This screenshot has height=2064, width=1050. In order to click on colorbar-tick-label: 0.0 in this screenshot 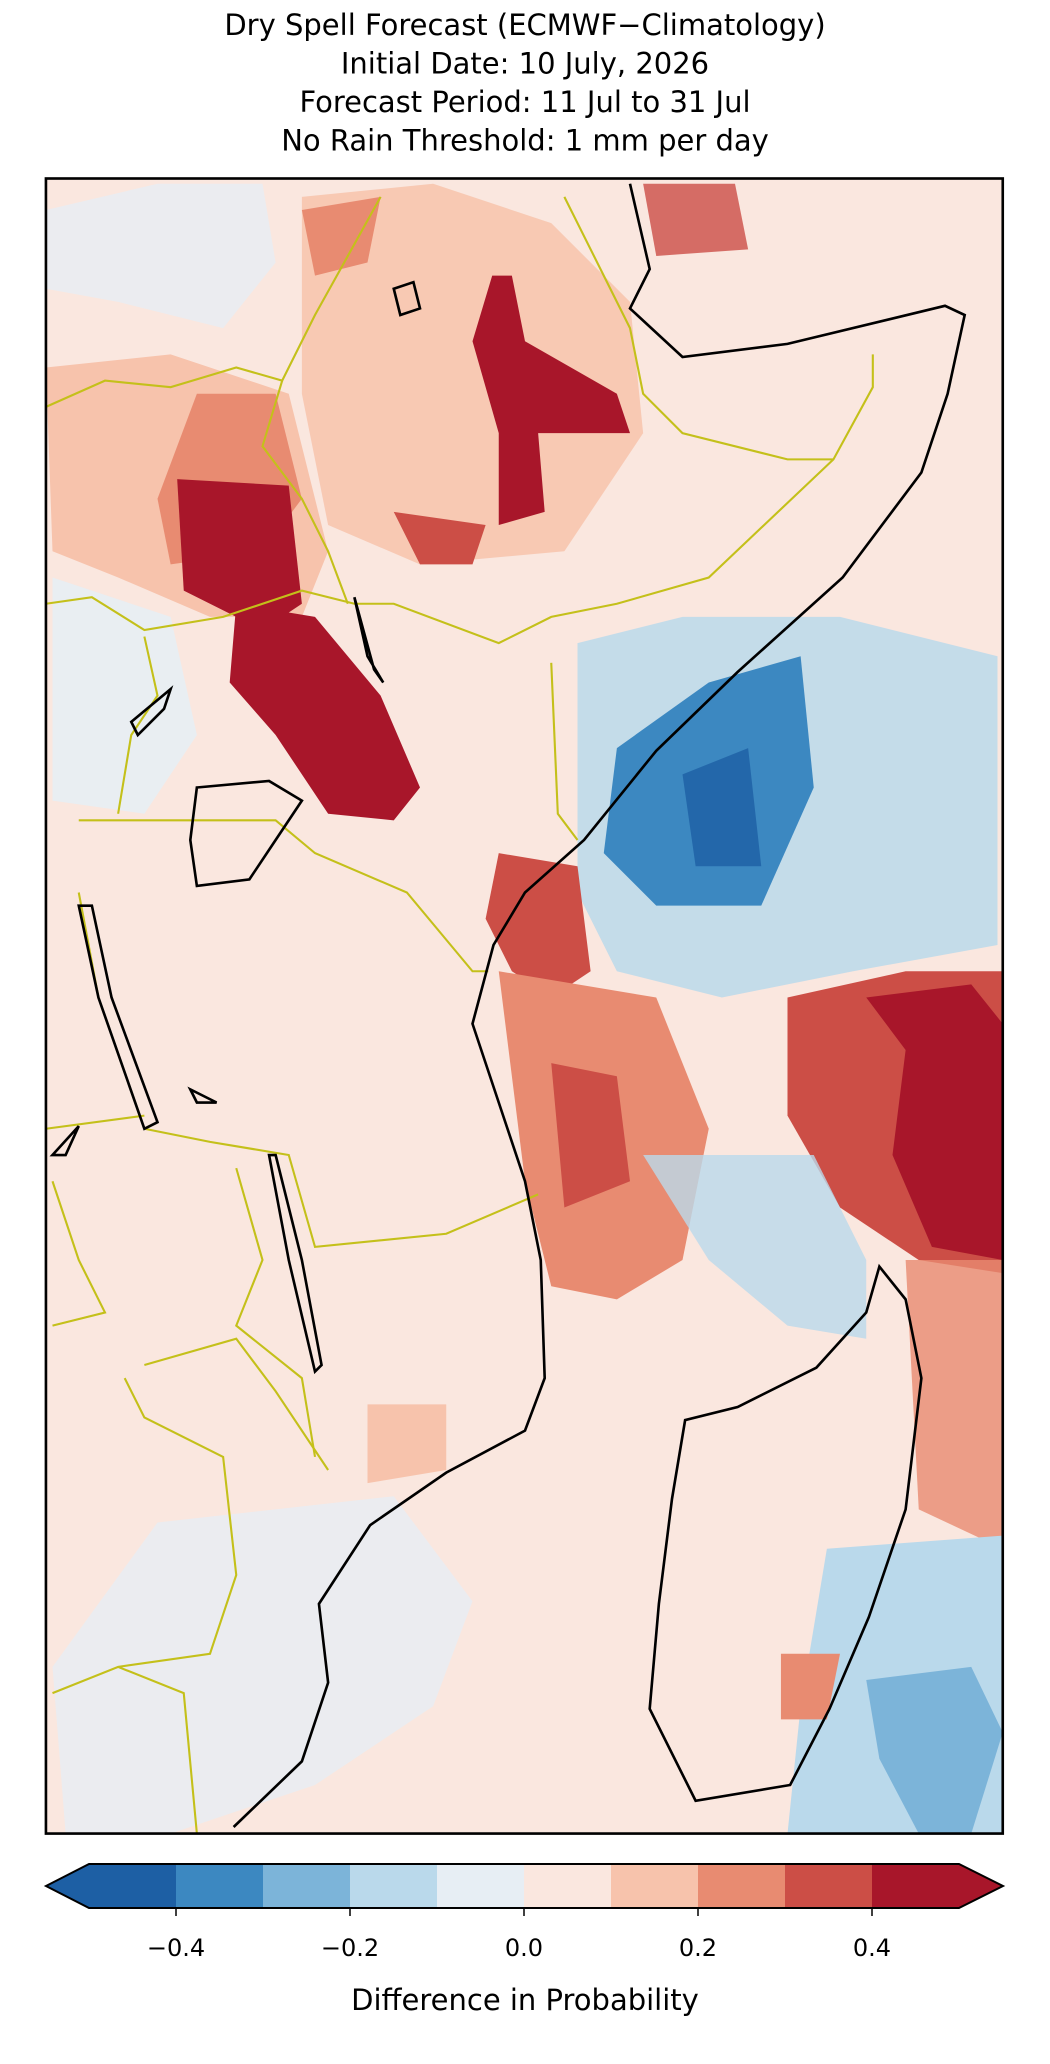, I will do `click(524, 1948)`.